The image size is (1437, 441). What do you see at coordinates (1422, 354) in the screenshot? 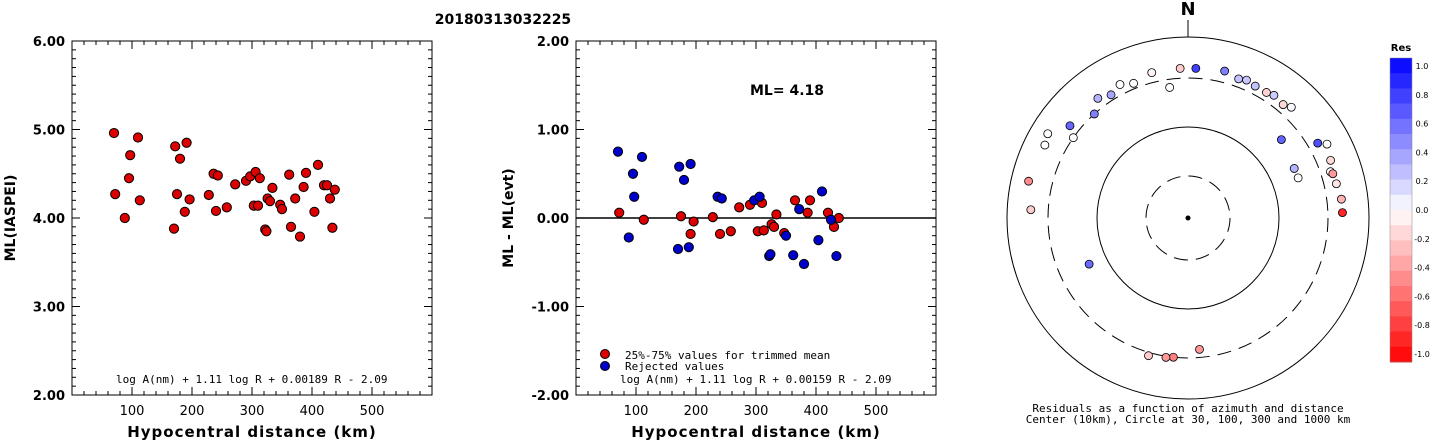
I see `colorbar-tick-label: -1.0` at bounding box center [1422, 354].